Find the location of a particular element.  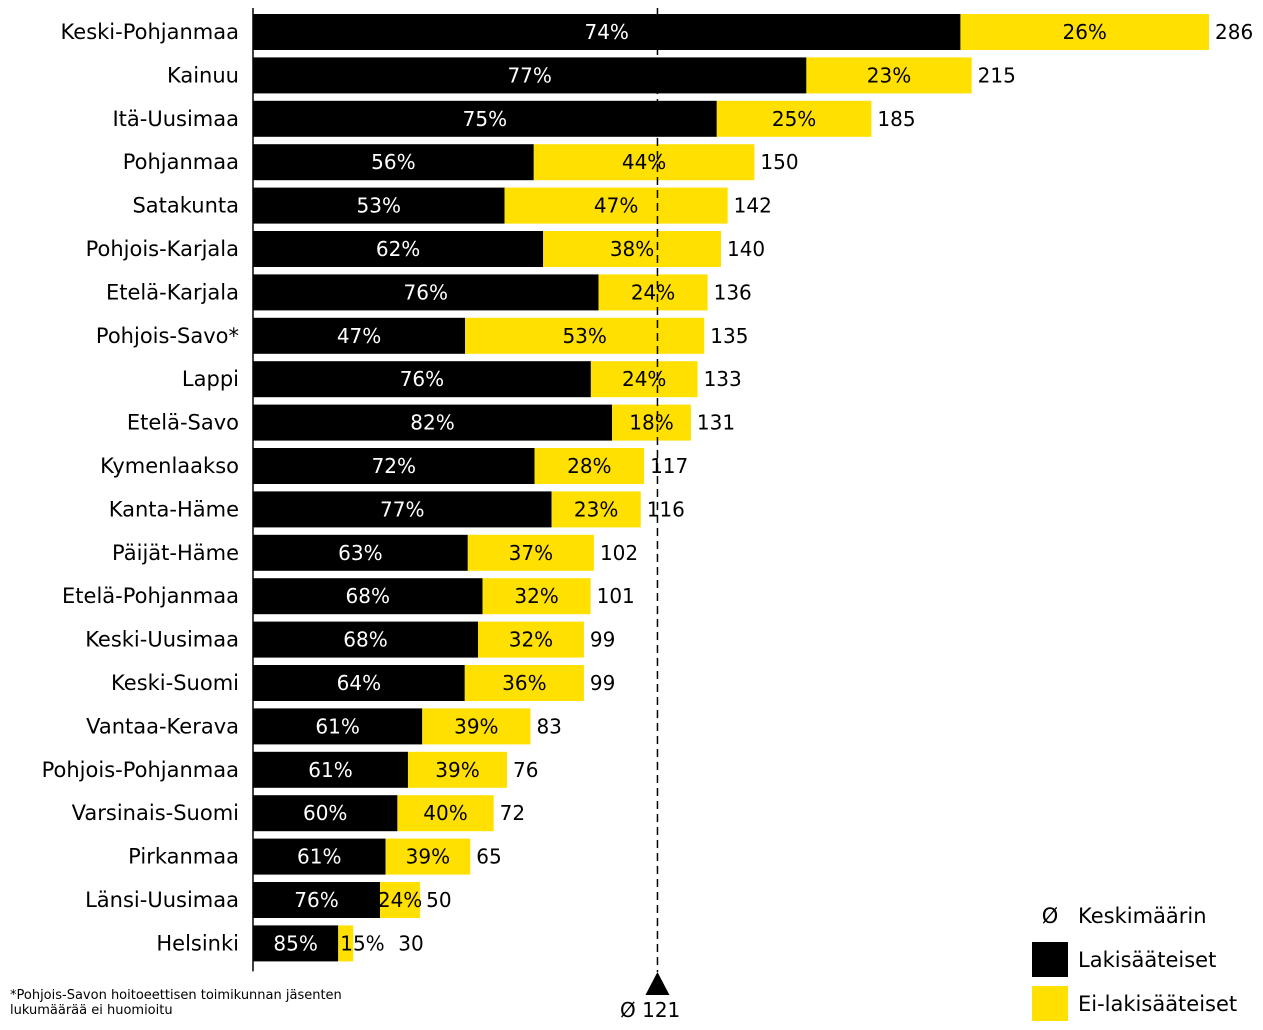

percent-label-ei-lakisaateiset: 32% is located at coordinates (531, 640).